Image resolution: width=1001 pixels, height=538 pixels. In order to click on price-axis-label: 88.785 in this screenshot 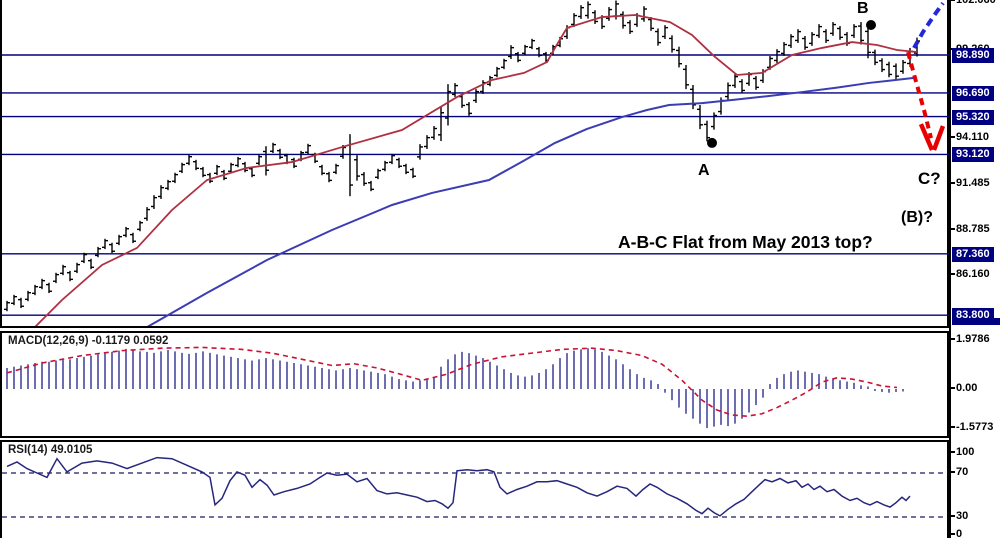, I will do `click(973, 229)`.